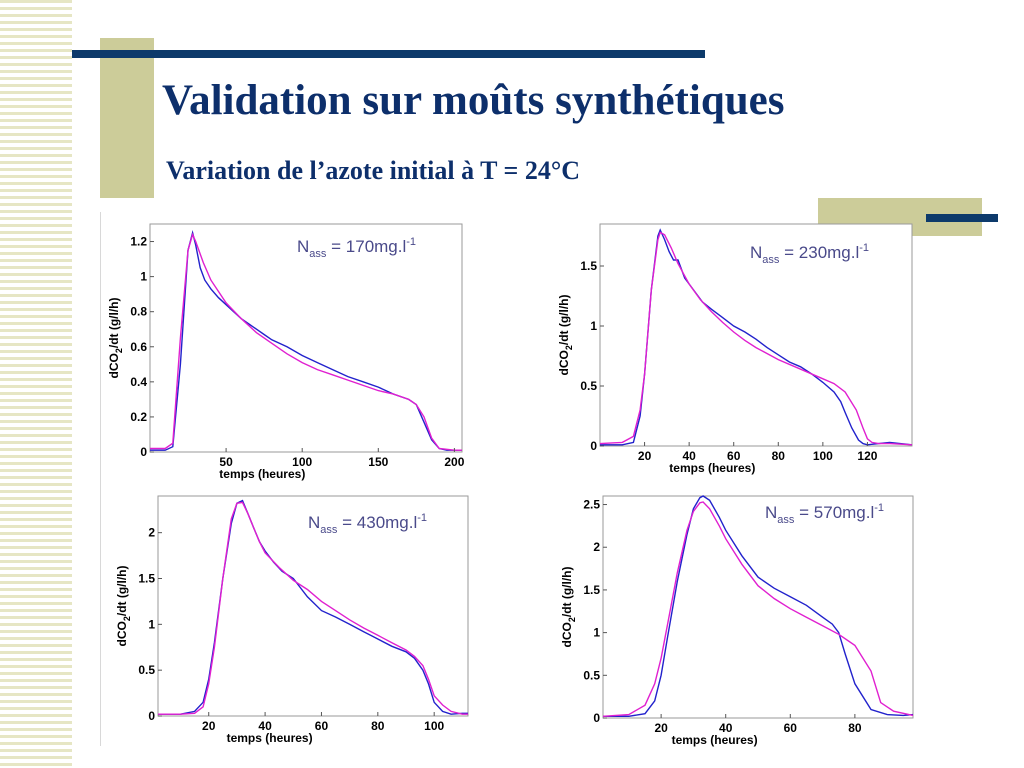  What do you see at coordinates (824, 514) in the screenshot?
I see `n570-annotation: Nass = 570mg.l-1` at bounding box center [824, 514].